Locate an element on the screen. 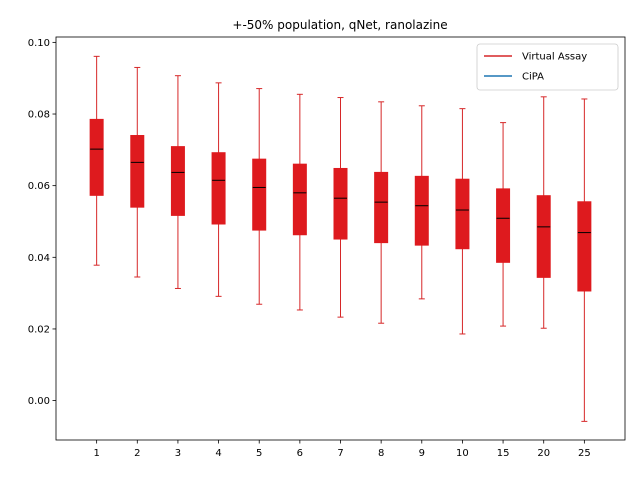 The height and width of the screenshot is (480, 640). x-axis: 1 2 3 4 5 6 7 8 9 10 15 20 25 is located at coordinates (342, 449).